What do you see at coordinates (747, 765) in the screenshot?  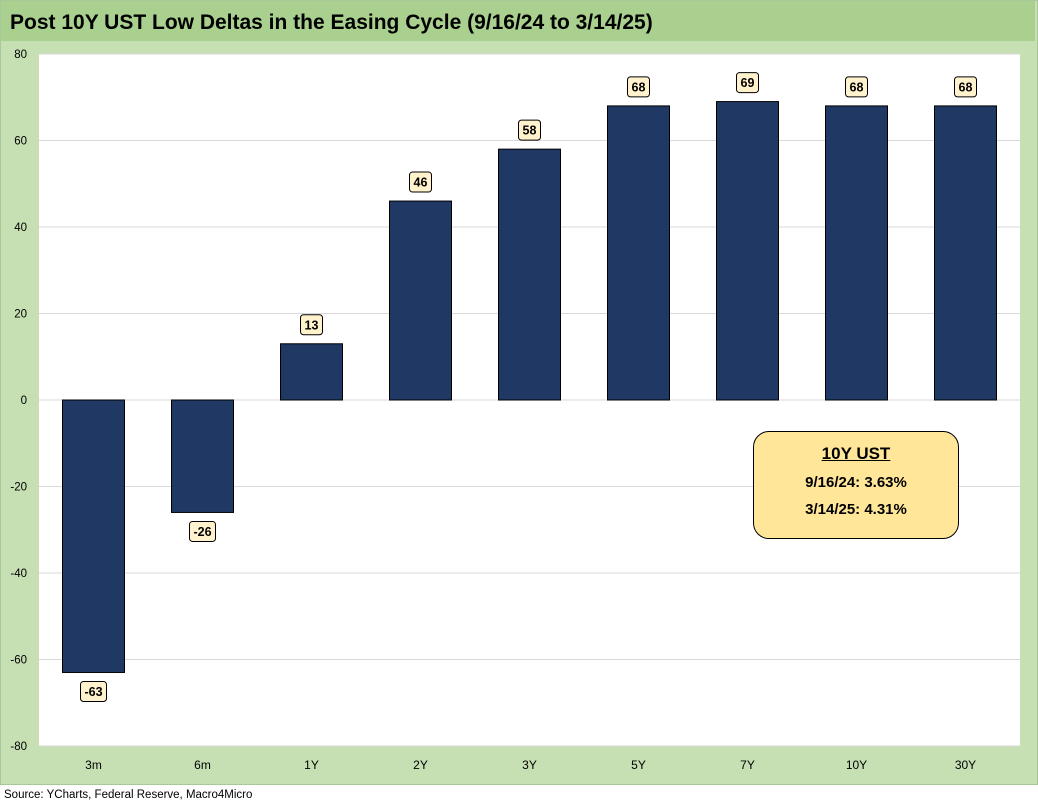 I see `x-tick-label: 7Y` at bounding box center [747, 765].